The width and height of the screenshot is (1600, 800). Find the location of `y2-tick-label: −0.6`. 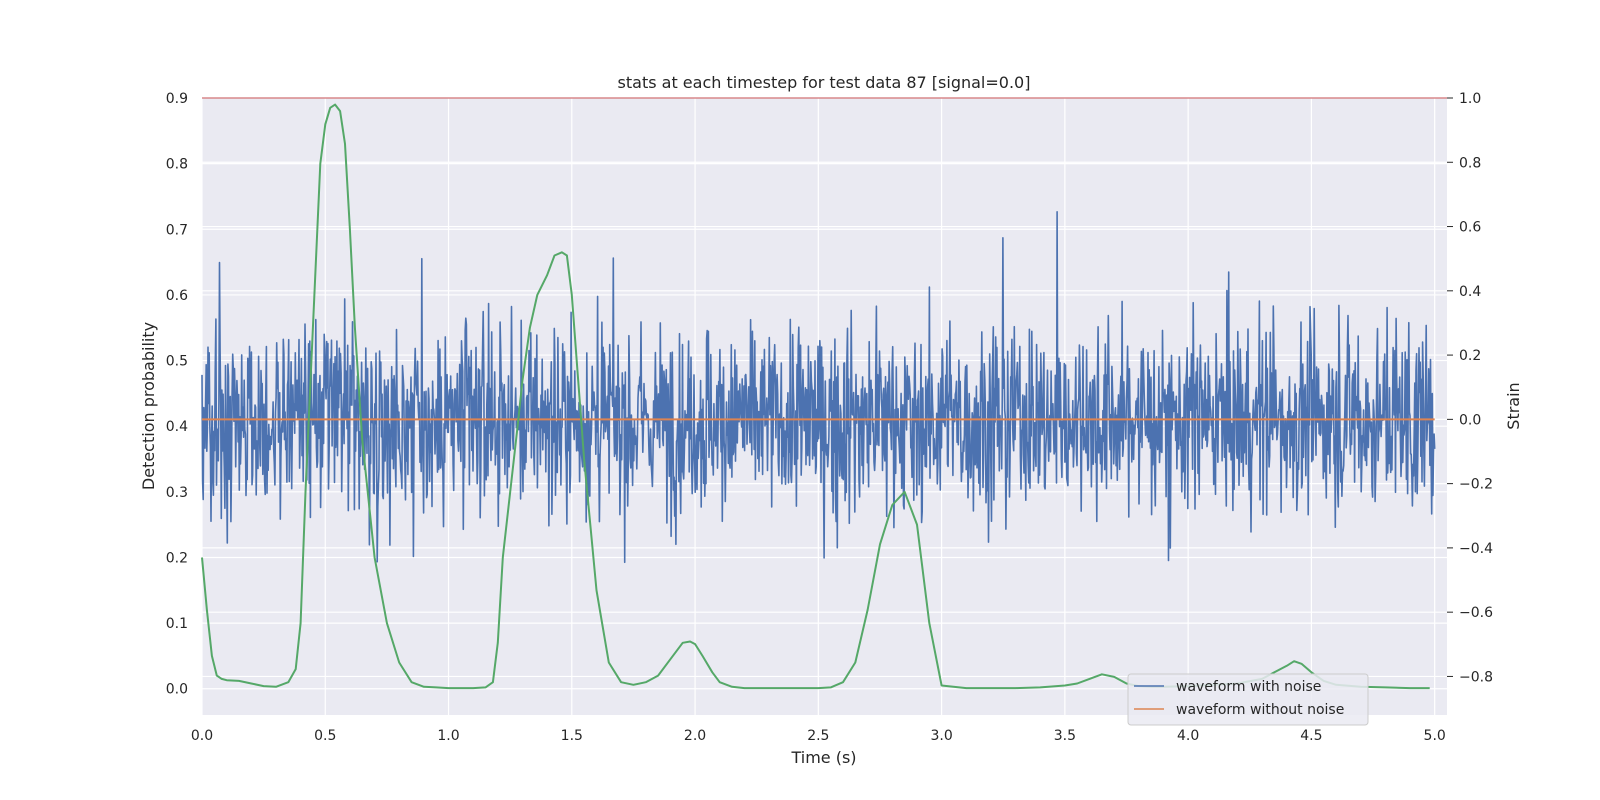

y2-tick-label: −0.6 is located at coordinates (1476, 613).